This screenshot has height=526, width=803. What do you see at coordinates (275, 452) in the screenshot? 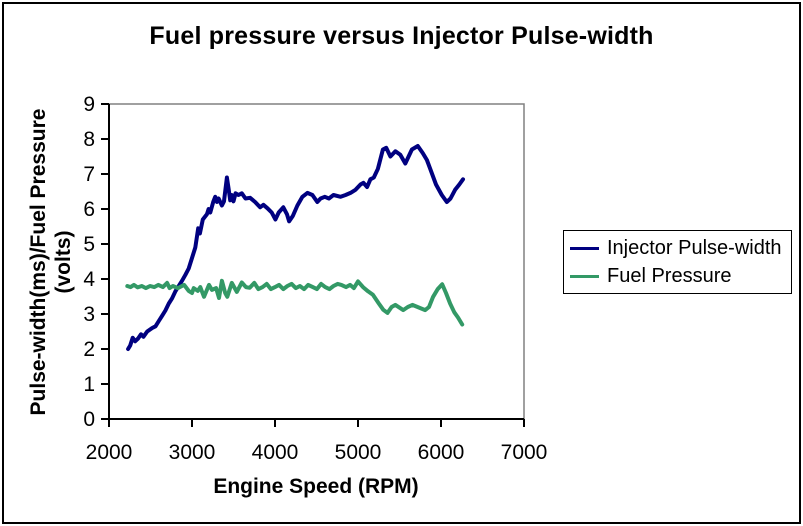
I see `x-tick-label: 4000` at bounding box center [275, 452].